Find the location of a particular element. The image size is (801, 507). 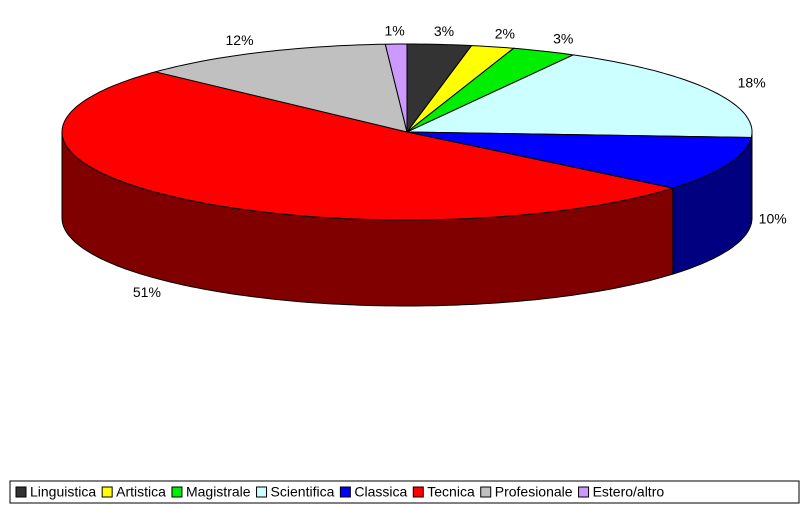

data-label: 12% is located at coordinates (240, 40).